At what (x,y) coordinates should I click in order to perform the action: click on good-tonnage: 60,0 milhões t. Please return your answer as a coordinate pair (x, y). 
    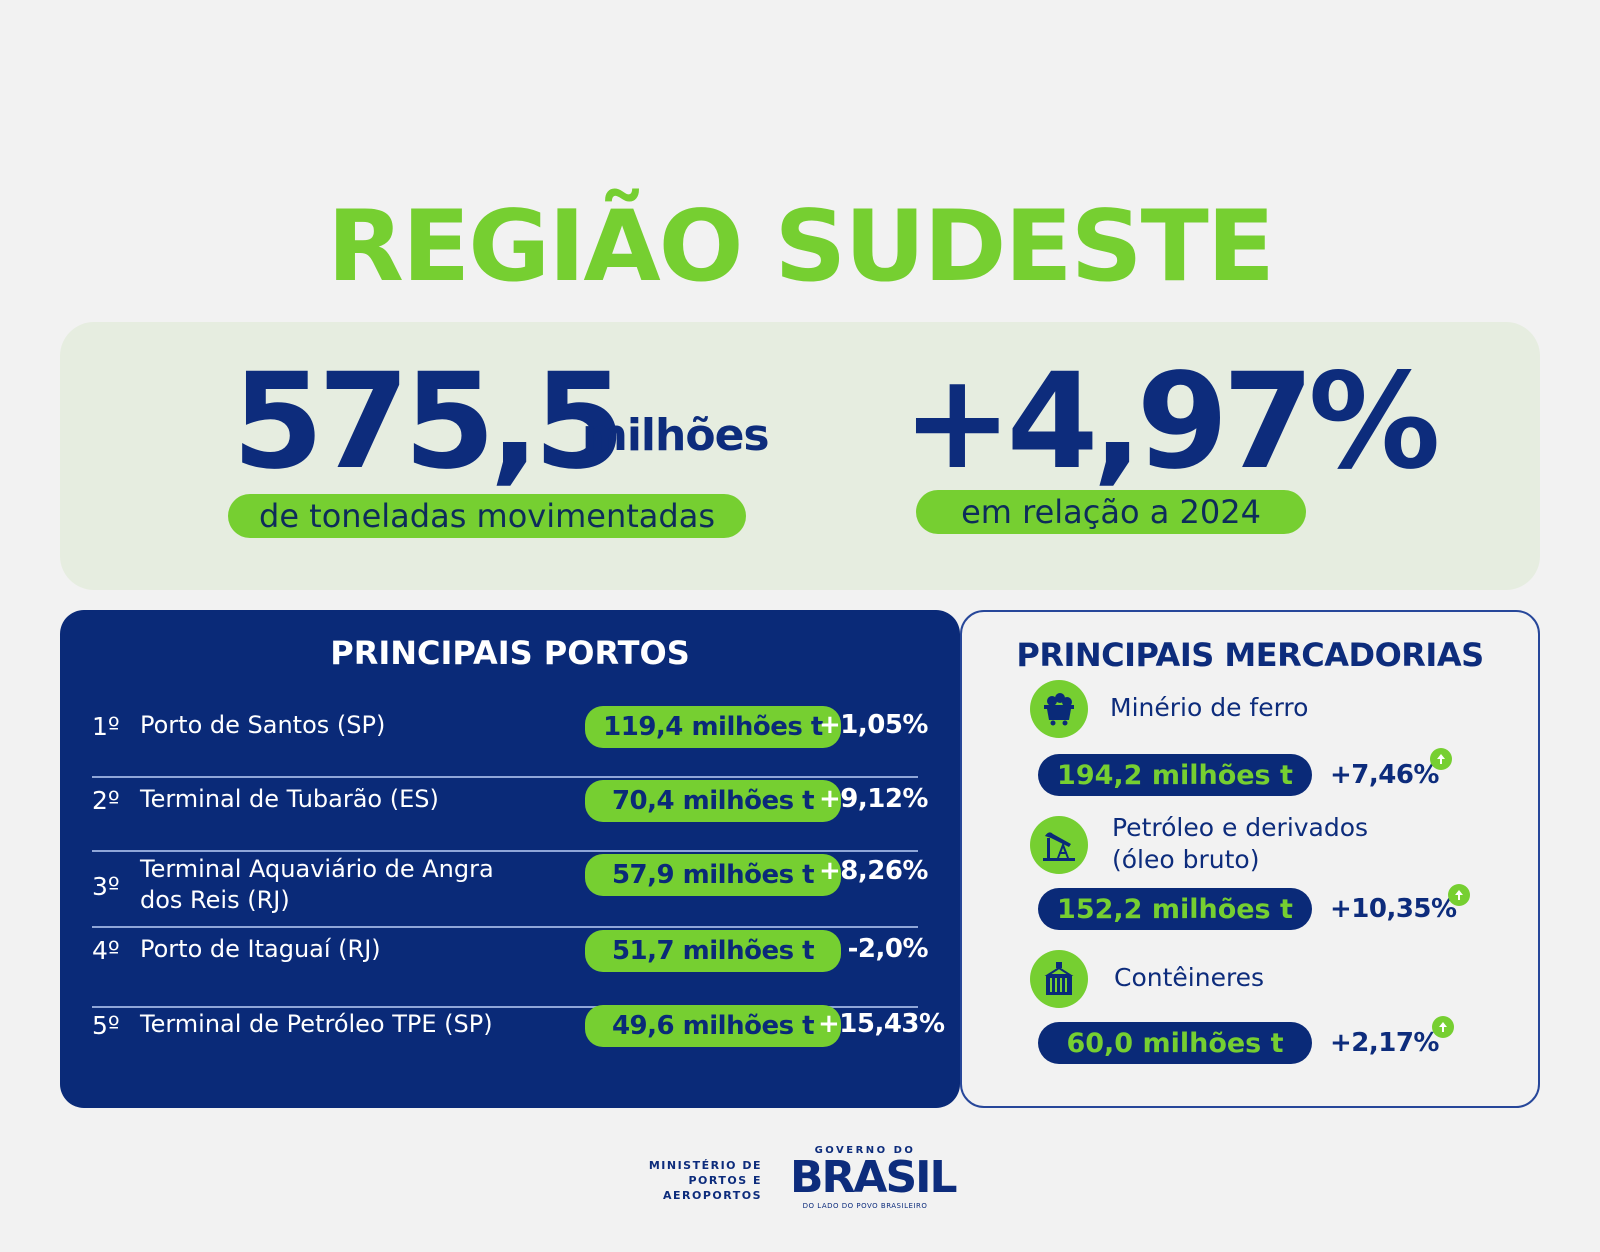
    Looking at the image, I should click on (1175, 1043).